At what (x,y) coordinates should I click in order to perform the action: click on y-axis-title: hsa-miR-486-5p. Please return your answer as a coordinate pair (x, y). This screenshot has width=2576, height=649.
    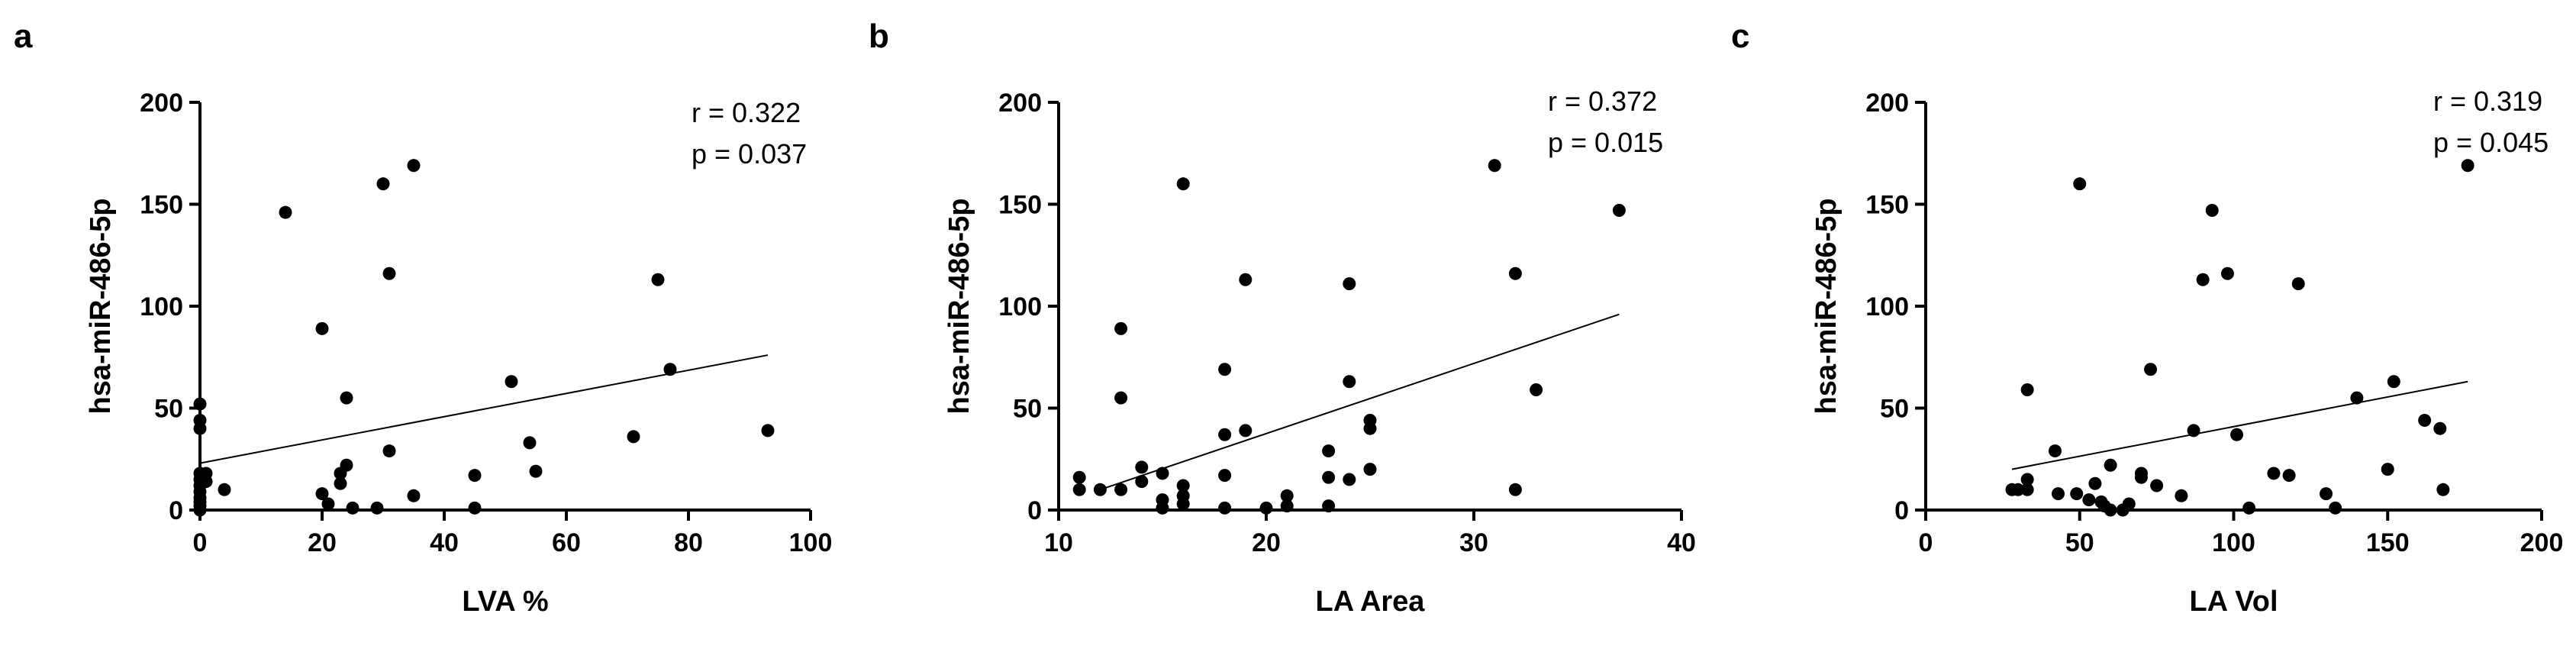
    Looking at the image, I should click on (101, 307).